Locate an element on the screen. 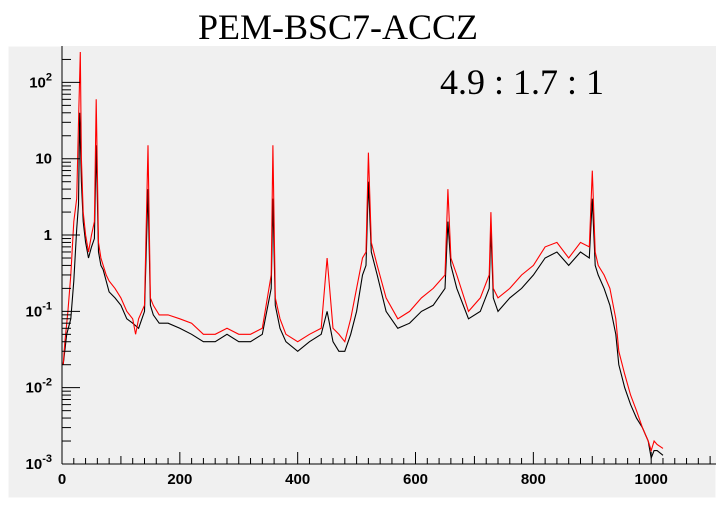  y-tick-label: 10 is located at coordinates (43, 159).